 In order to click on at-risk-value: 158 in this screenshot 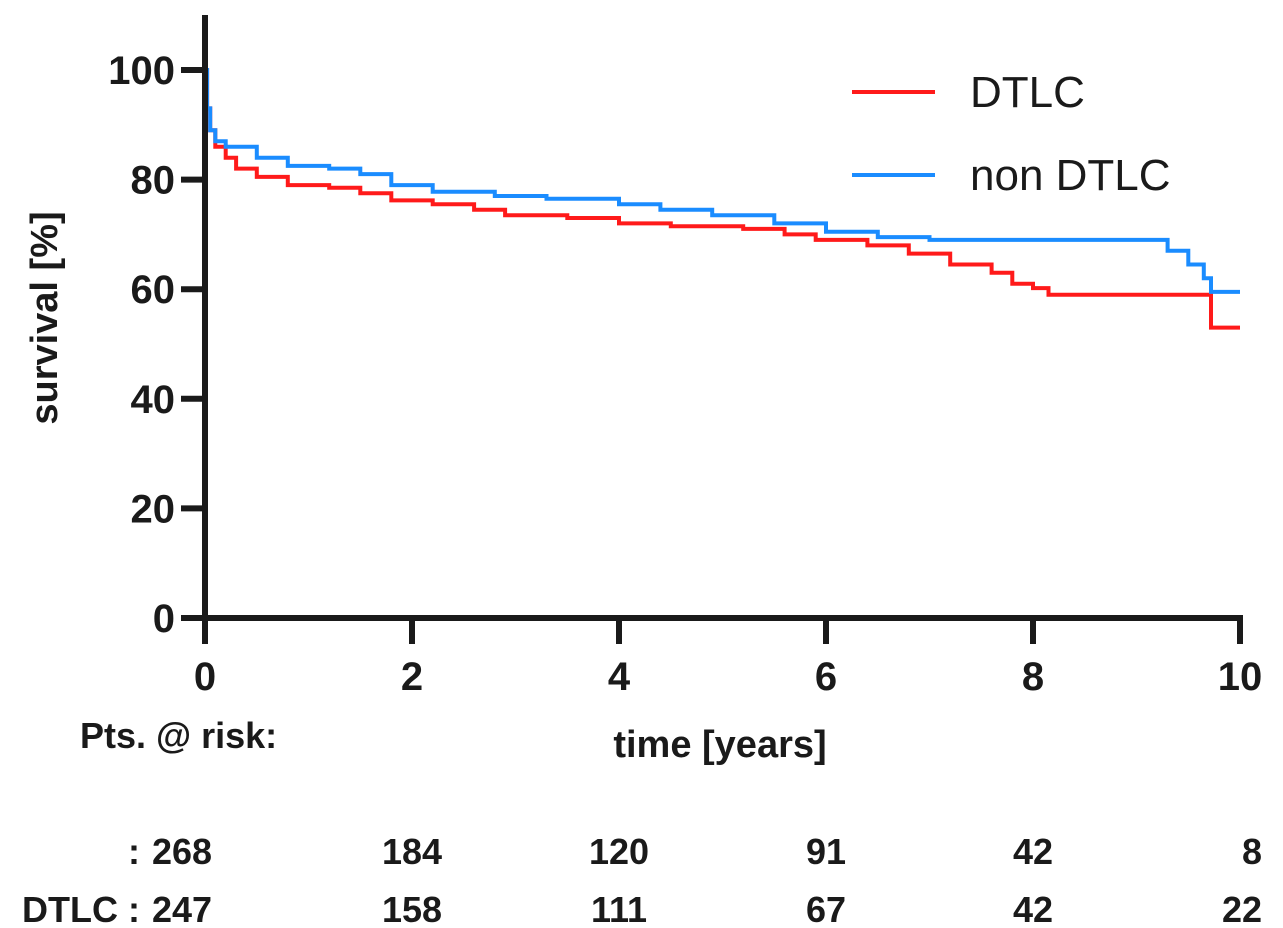, I will do `click(412, 908)`.